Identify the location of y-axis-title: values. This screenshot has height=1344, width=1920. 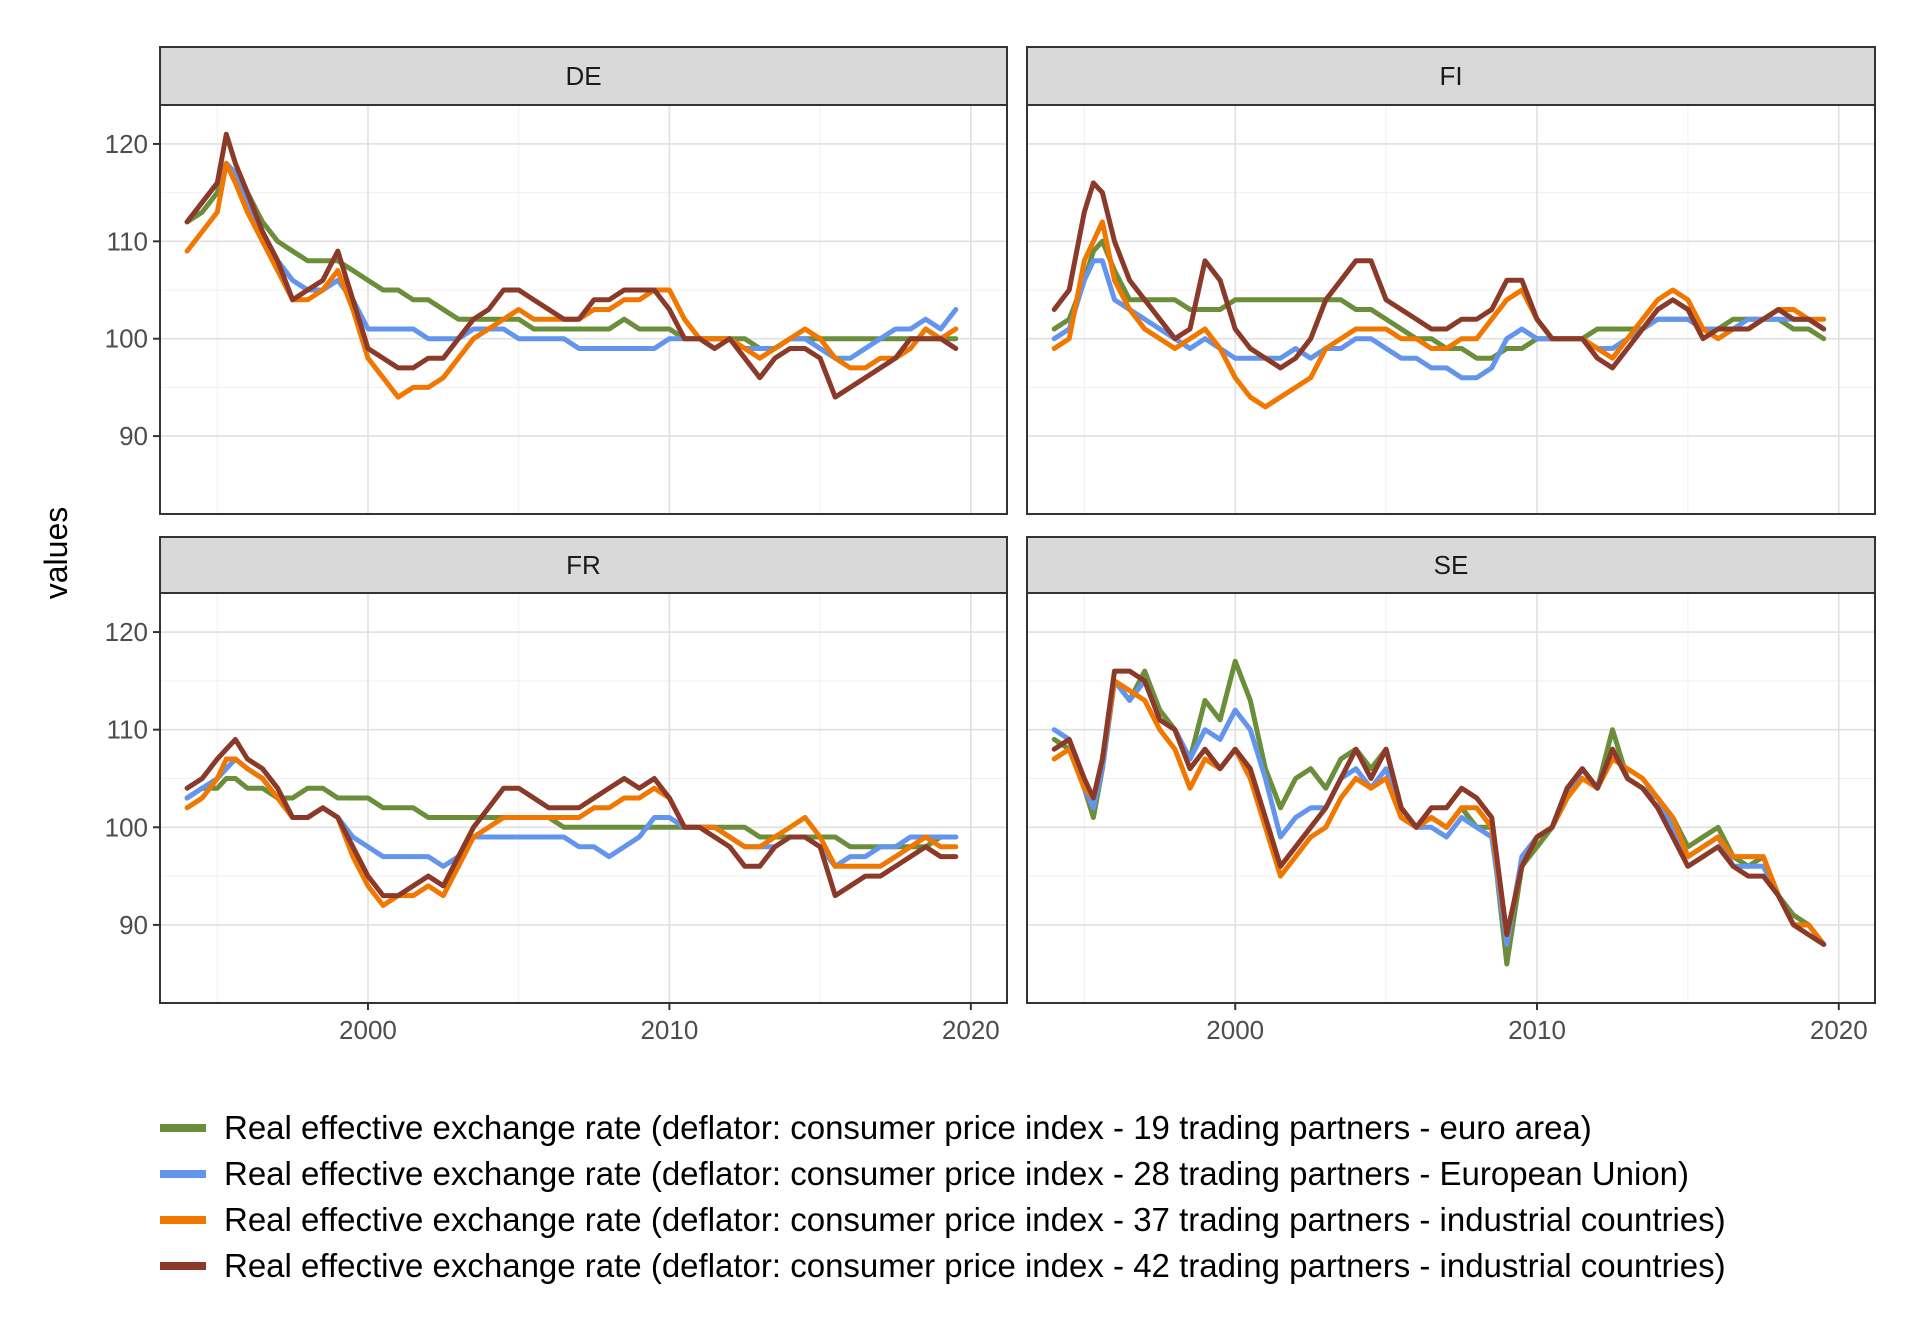
(56, 553).